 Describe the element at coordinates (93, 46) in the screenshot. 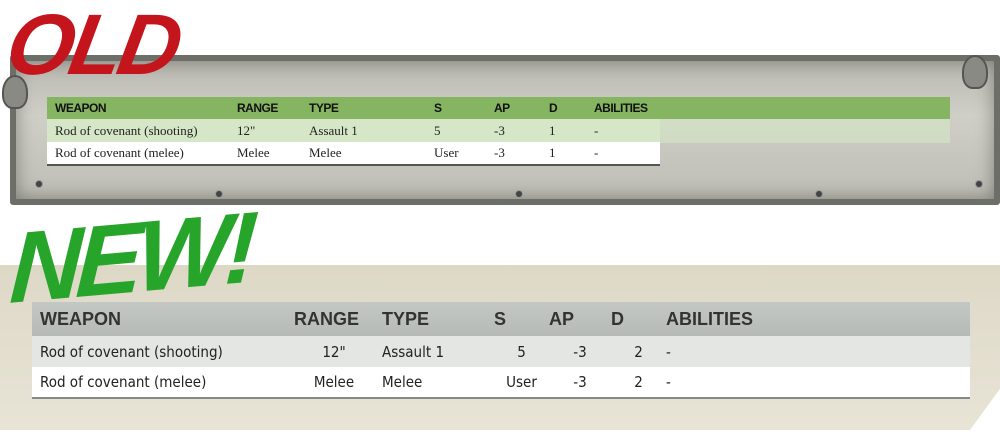

I see `old-label: OLD` at that location.